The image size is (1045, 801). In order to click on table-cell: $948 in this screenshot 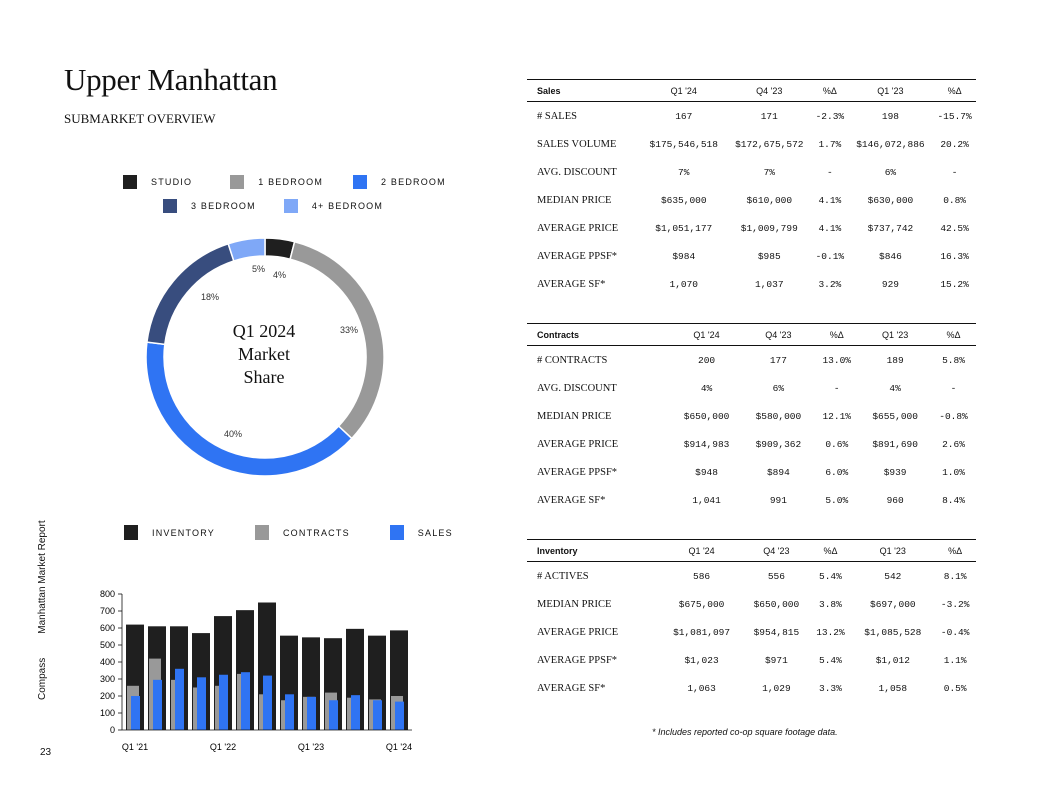, I will do `click(706, 472)`.